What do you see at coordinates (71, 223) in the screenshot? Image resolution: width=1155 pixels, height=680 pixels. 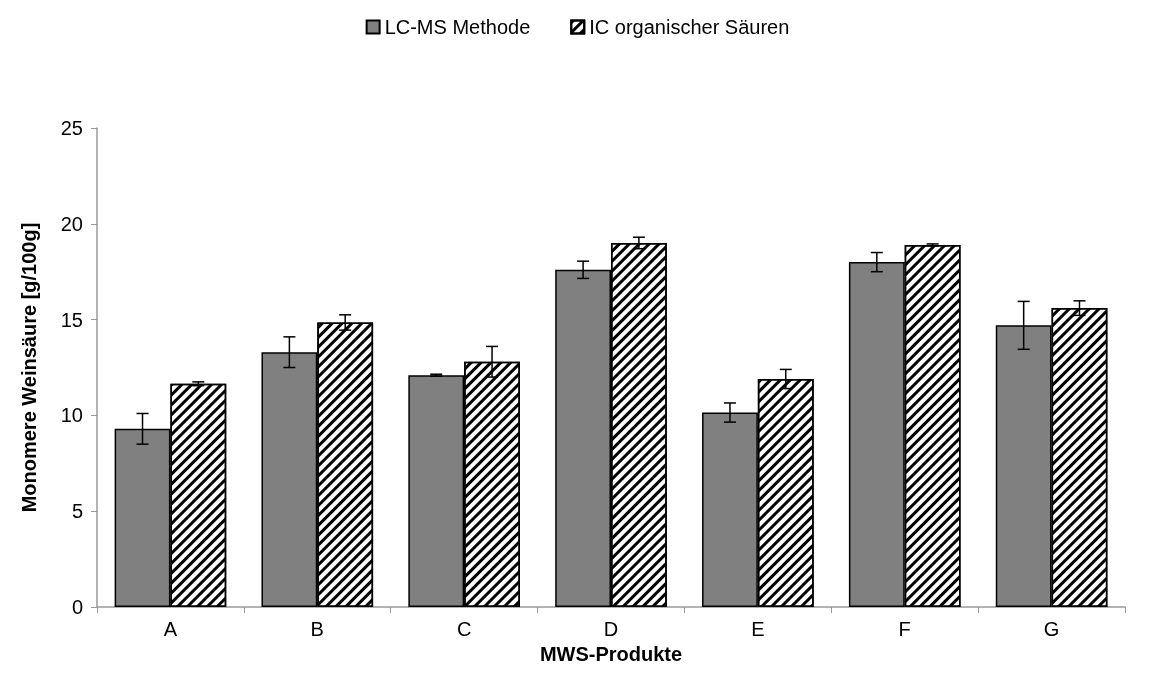 I see `y-tick-label: 20` at bounding box center [71, 223].